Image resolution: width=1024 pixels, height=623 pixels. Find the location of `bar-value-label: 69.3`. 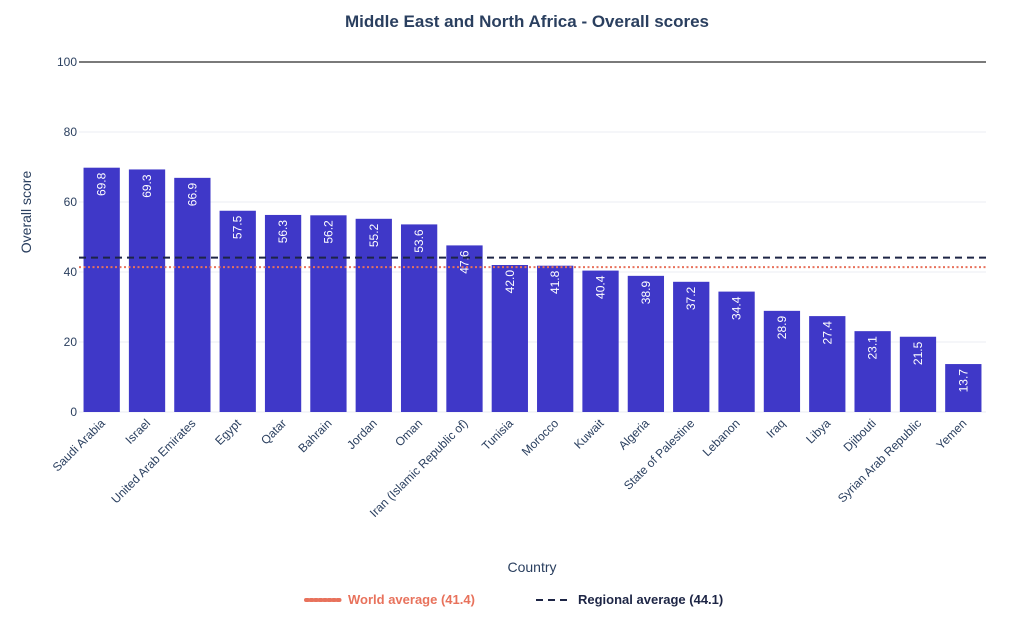

bar-value-label: 69.3 is located at coordinates (147, 186).